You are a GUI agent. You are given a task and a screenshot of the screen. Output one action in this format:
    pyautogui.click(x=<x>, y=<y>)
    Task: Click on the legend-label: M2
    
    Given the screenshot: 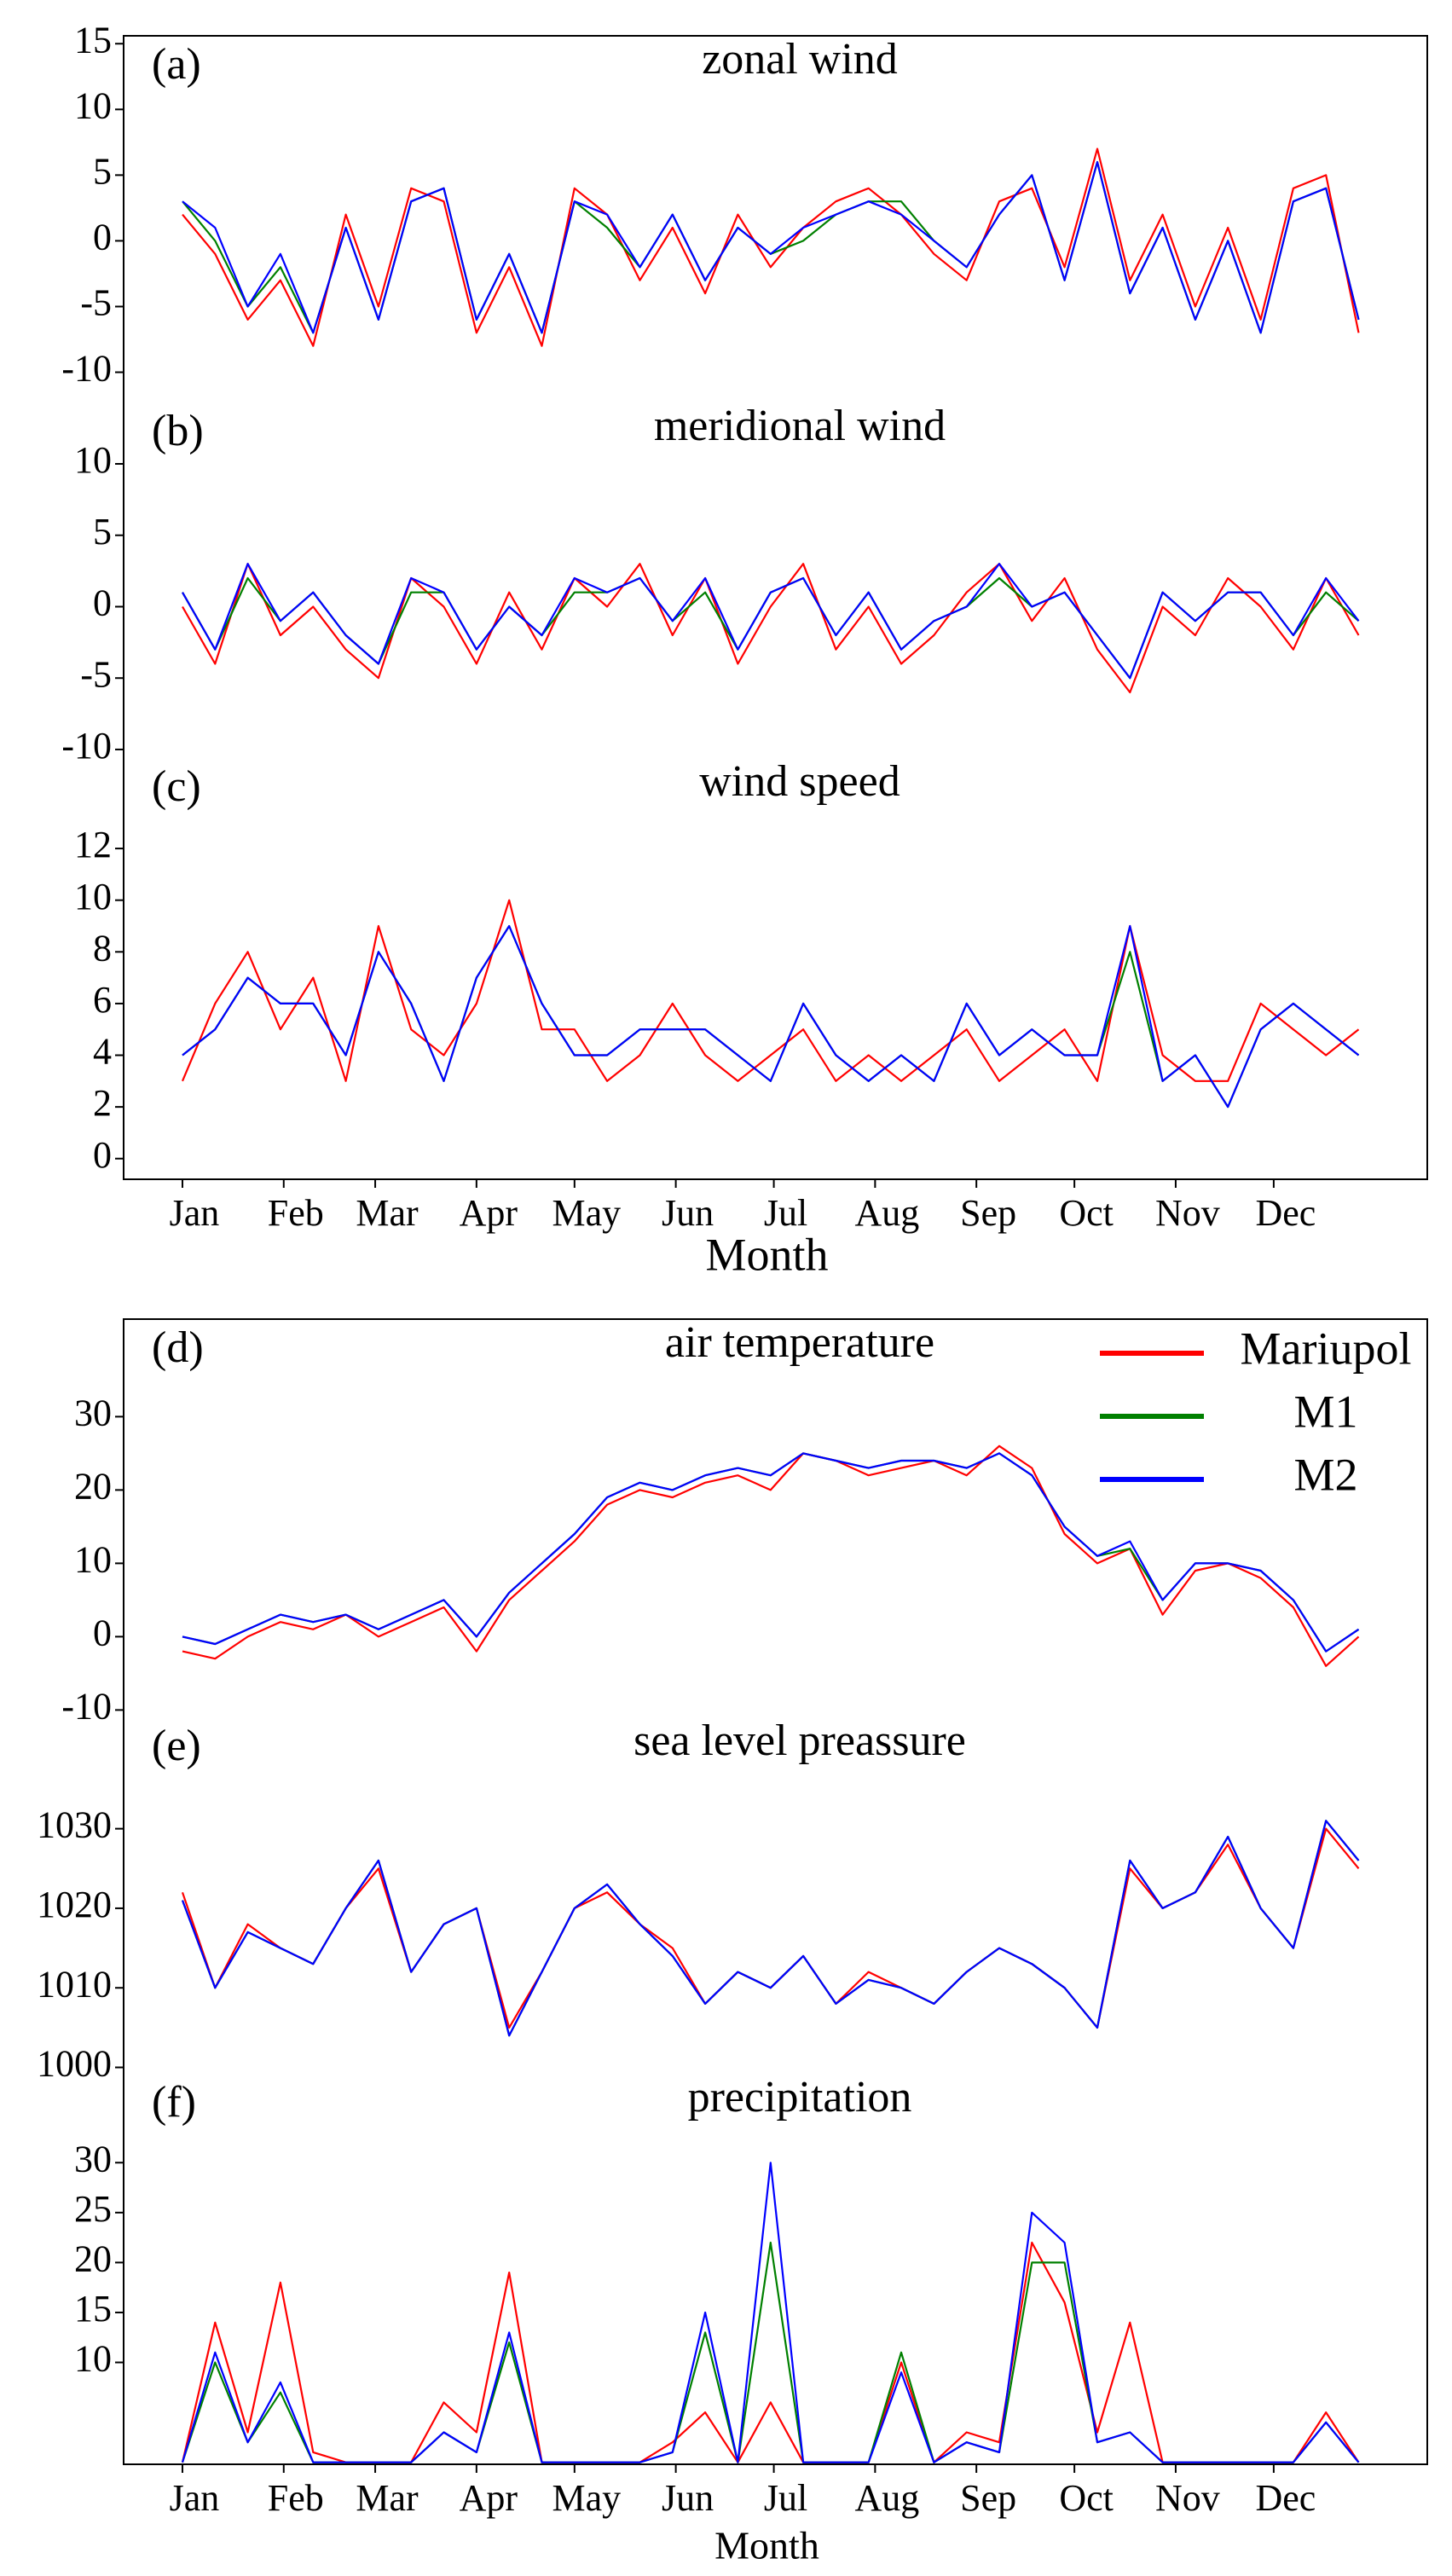 What is the action you would take?
    pyautogui.click(x=1325, y=1474)
    